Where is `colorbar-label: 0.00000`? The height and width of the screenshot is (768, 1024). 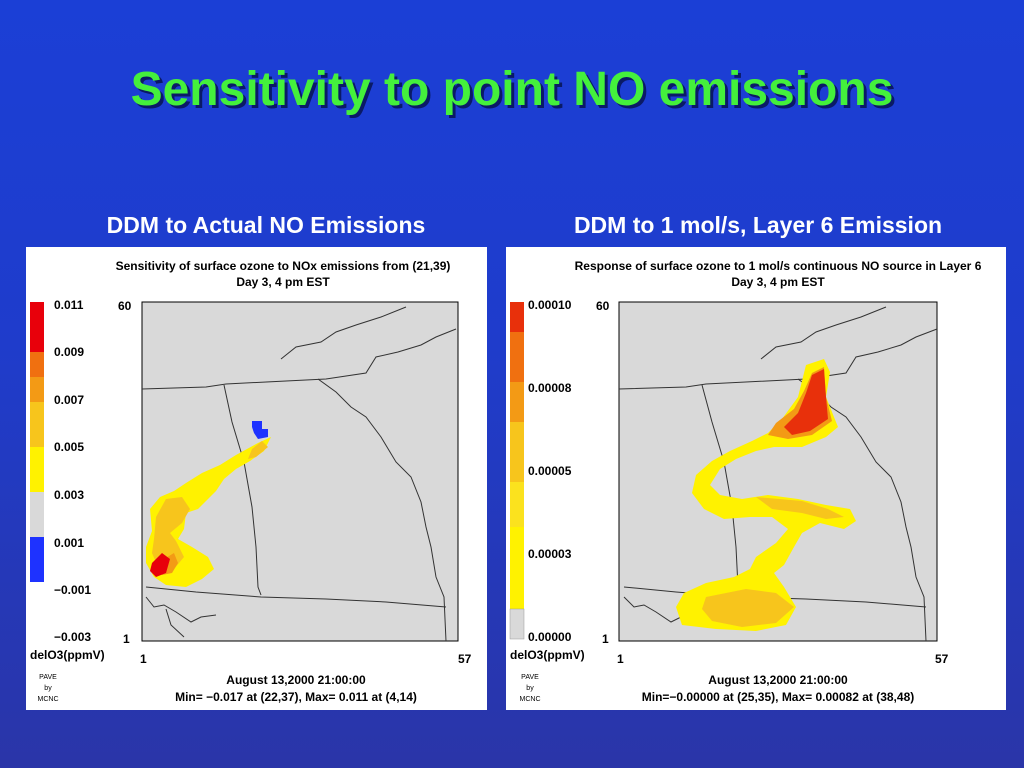
colorbar-label: 0.00000 is located at coordinates (550, 637).